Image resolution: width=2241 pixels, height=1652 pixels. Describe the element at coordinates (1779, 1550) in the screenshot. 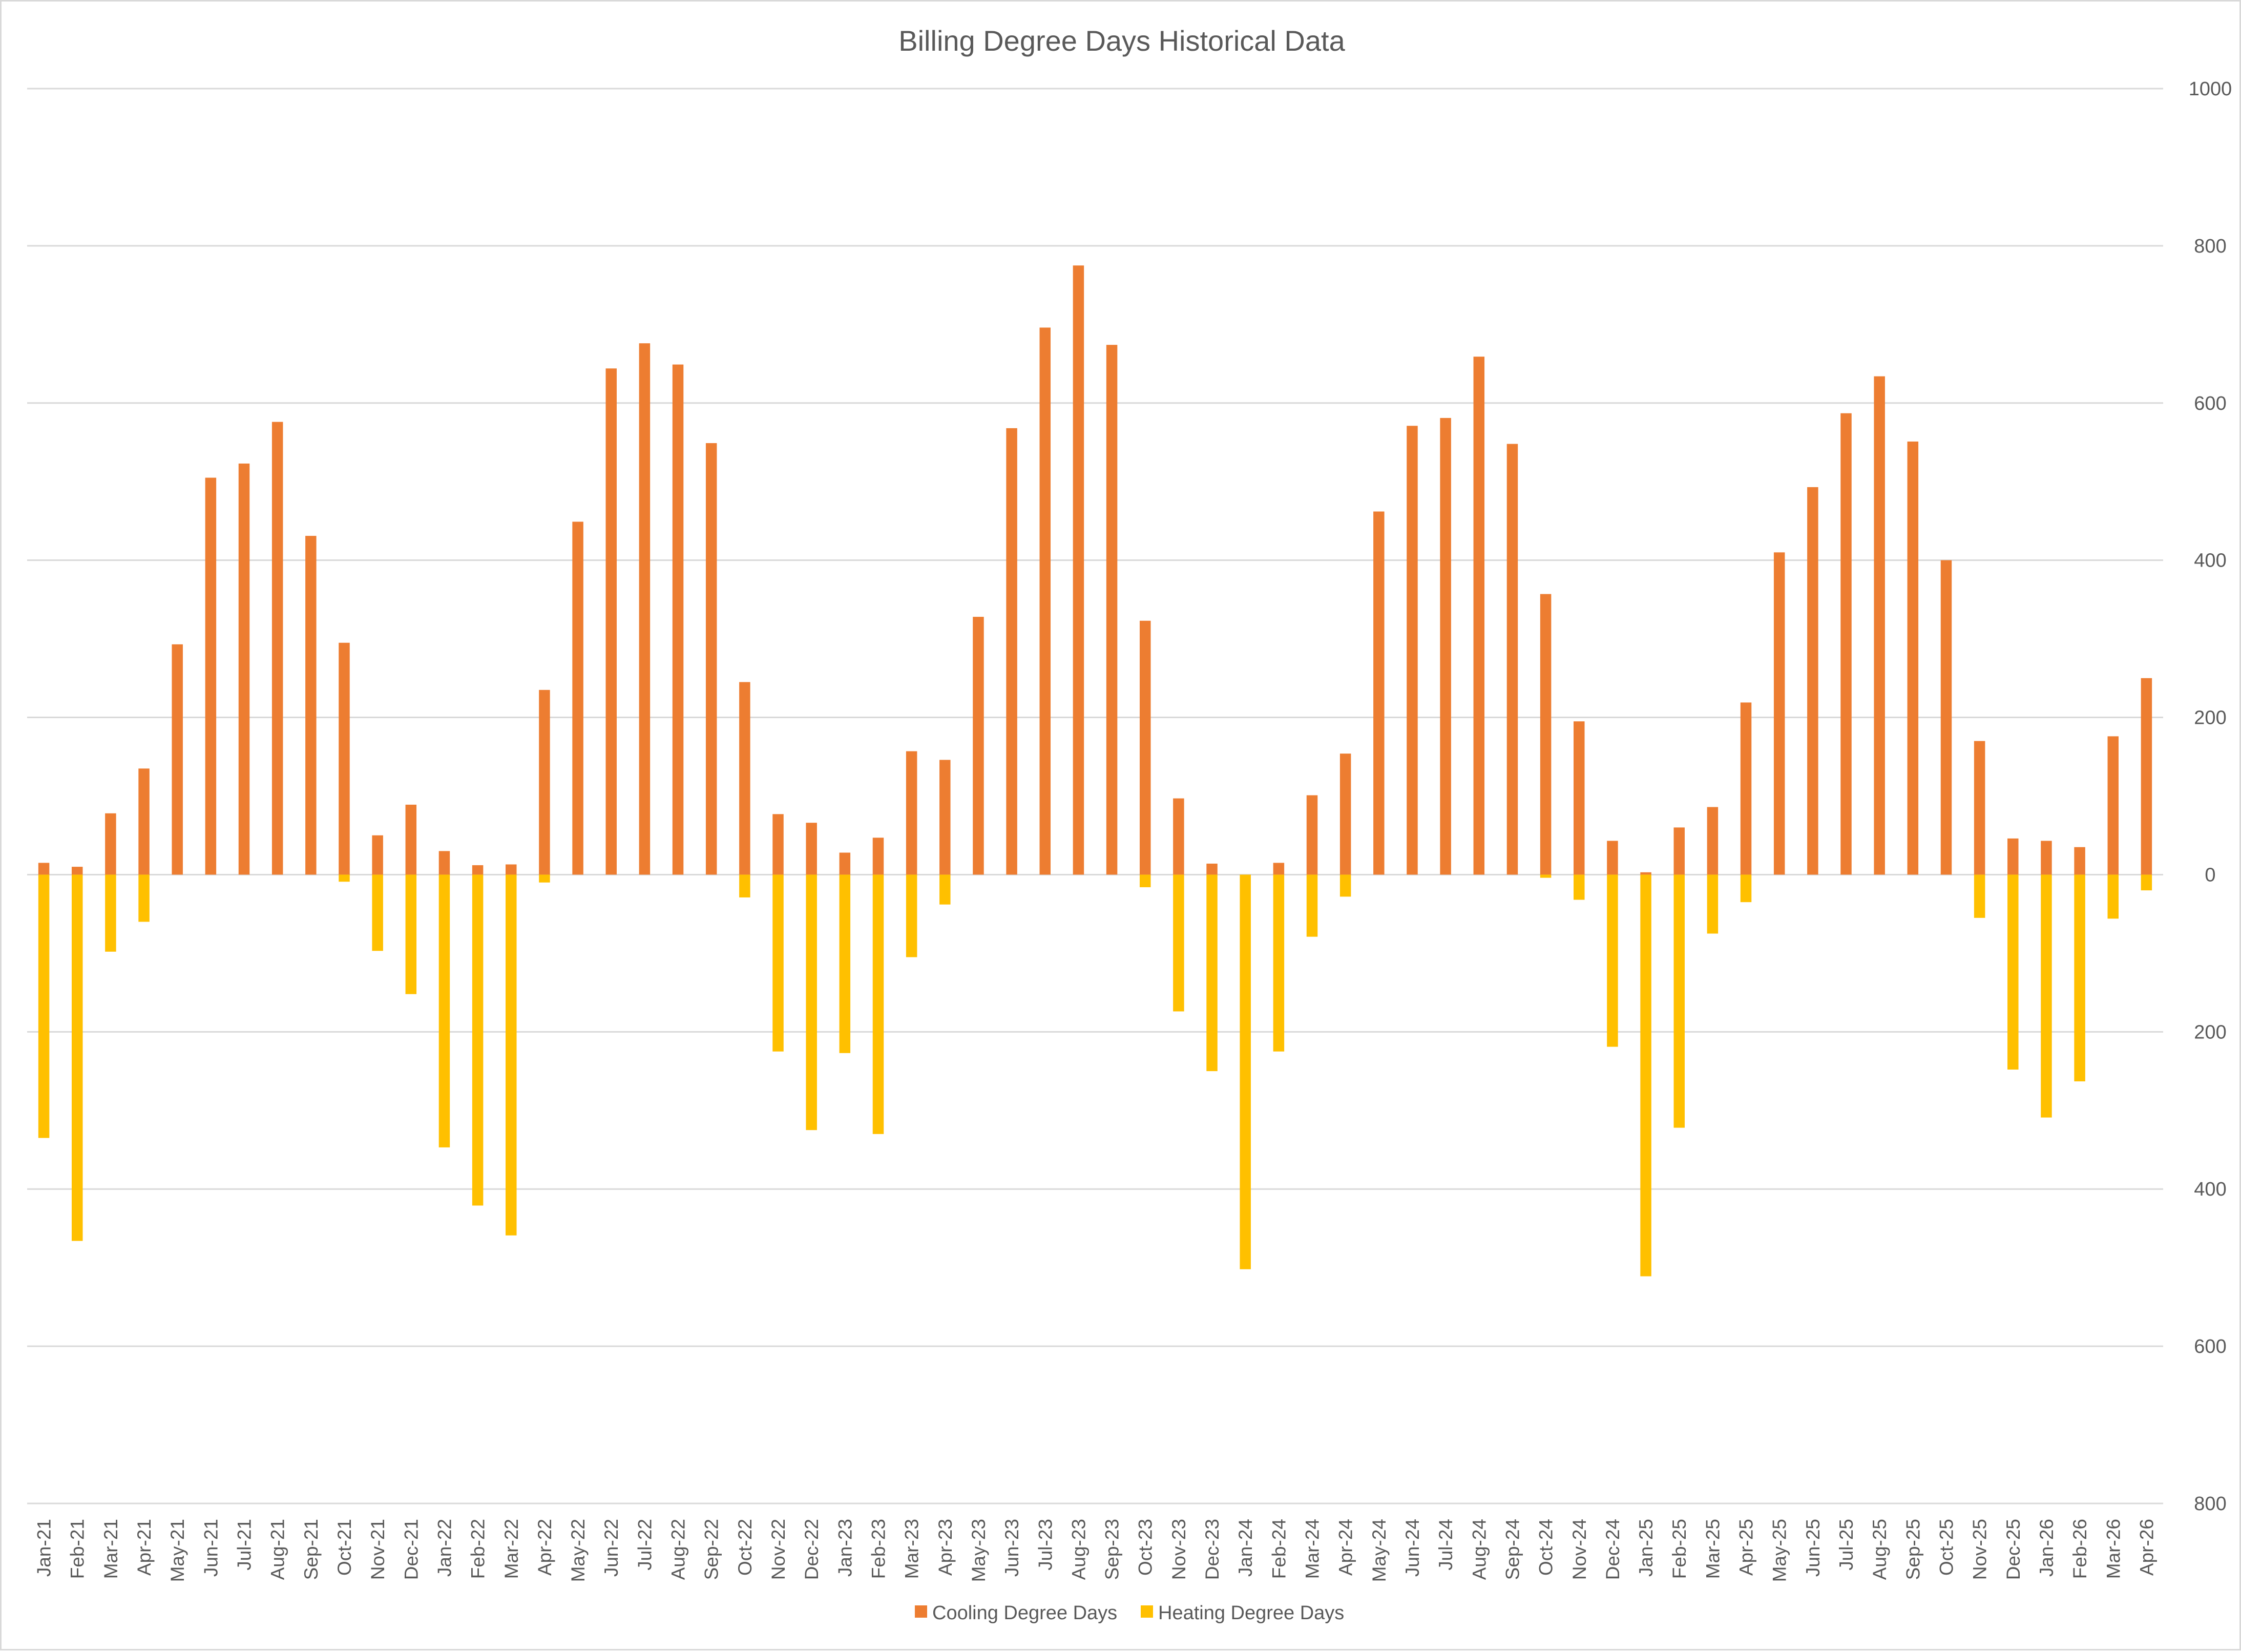

I see `x-tick-label: May-25` at that location.